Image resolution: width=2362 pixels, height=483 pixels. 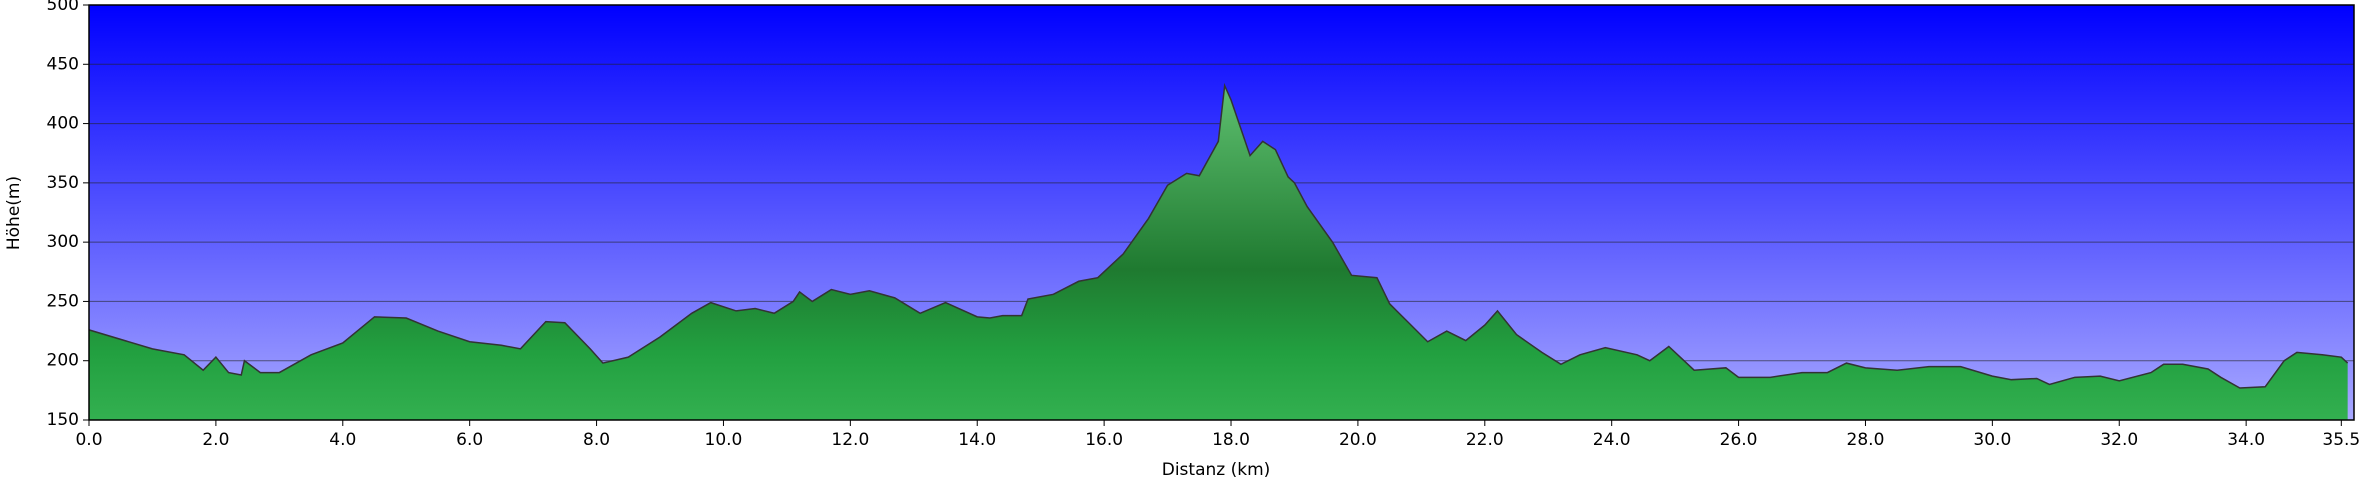 What do you see at coordinates (63, 361) in the screenshot?
I see `y-tick-label: 200` at bounding box center [63, 361].